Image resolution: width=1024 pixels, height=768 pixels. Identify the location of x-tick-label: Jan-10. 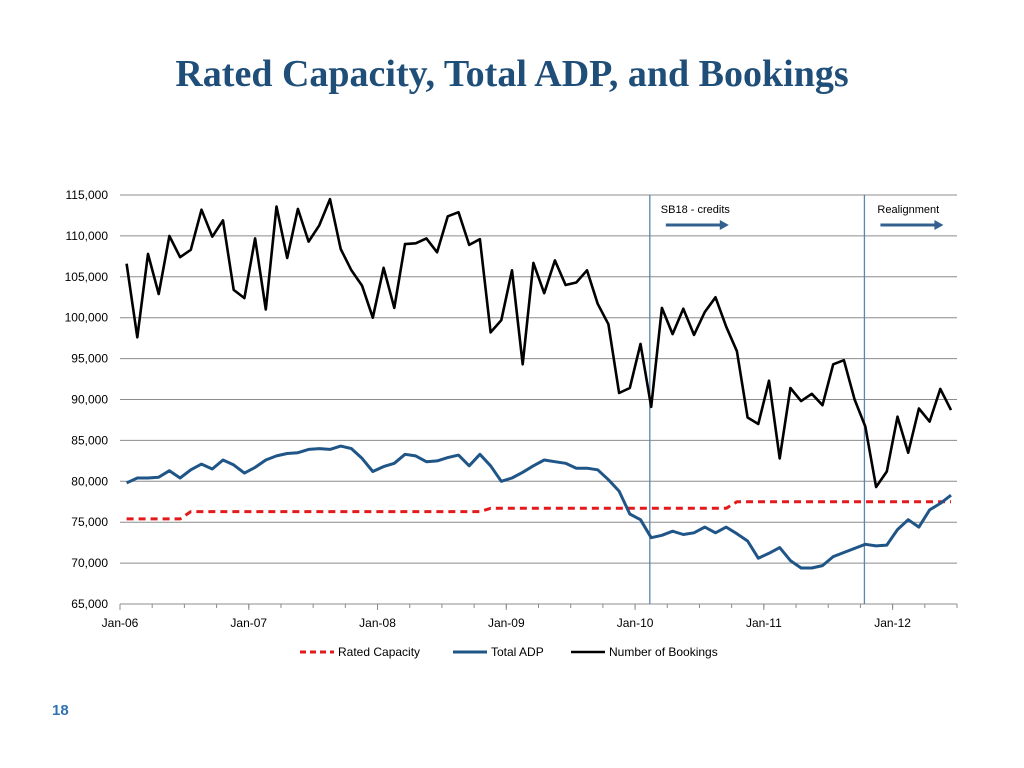
(635, 623).